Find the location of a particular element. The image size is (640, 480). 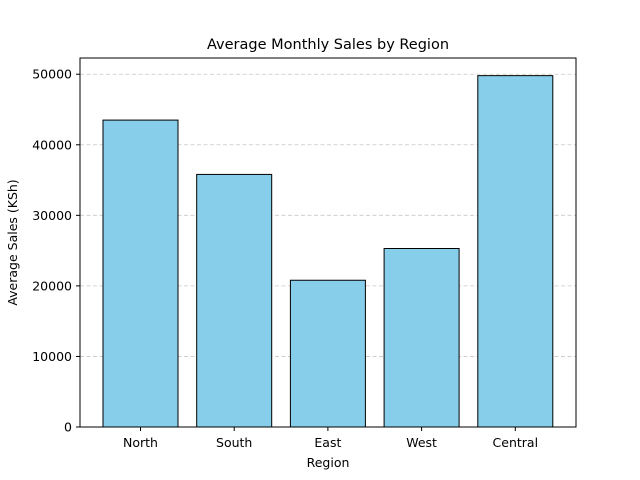

x-axis-label: Region is located at coordinates (328, 462).